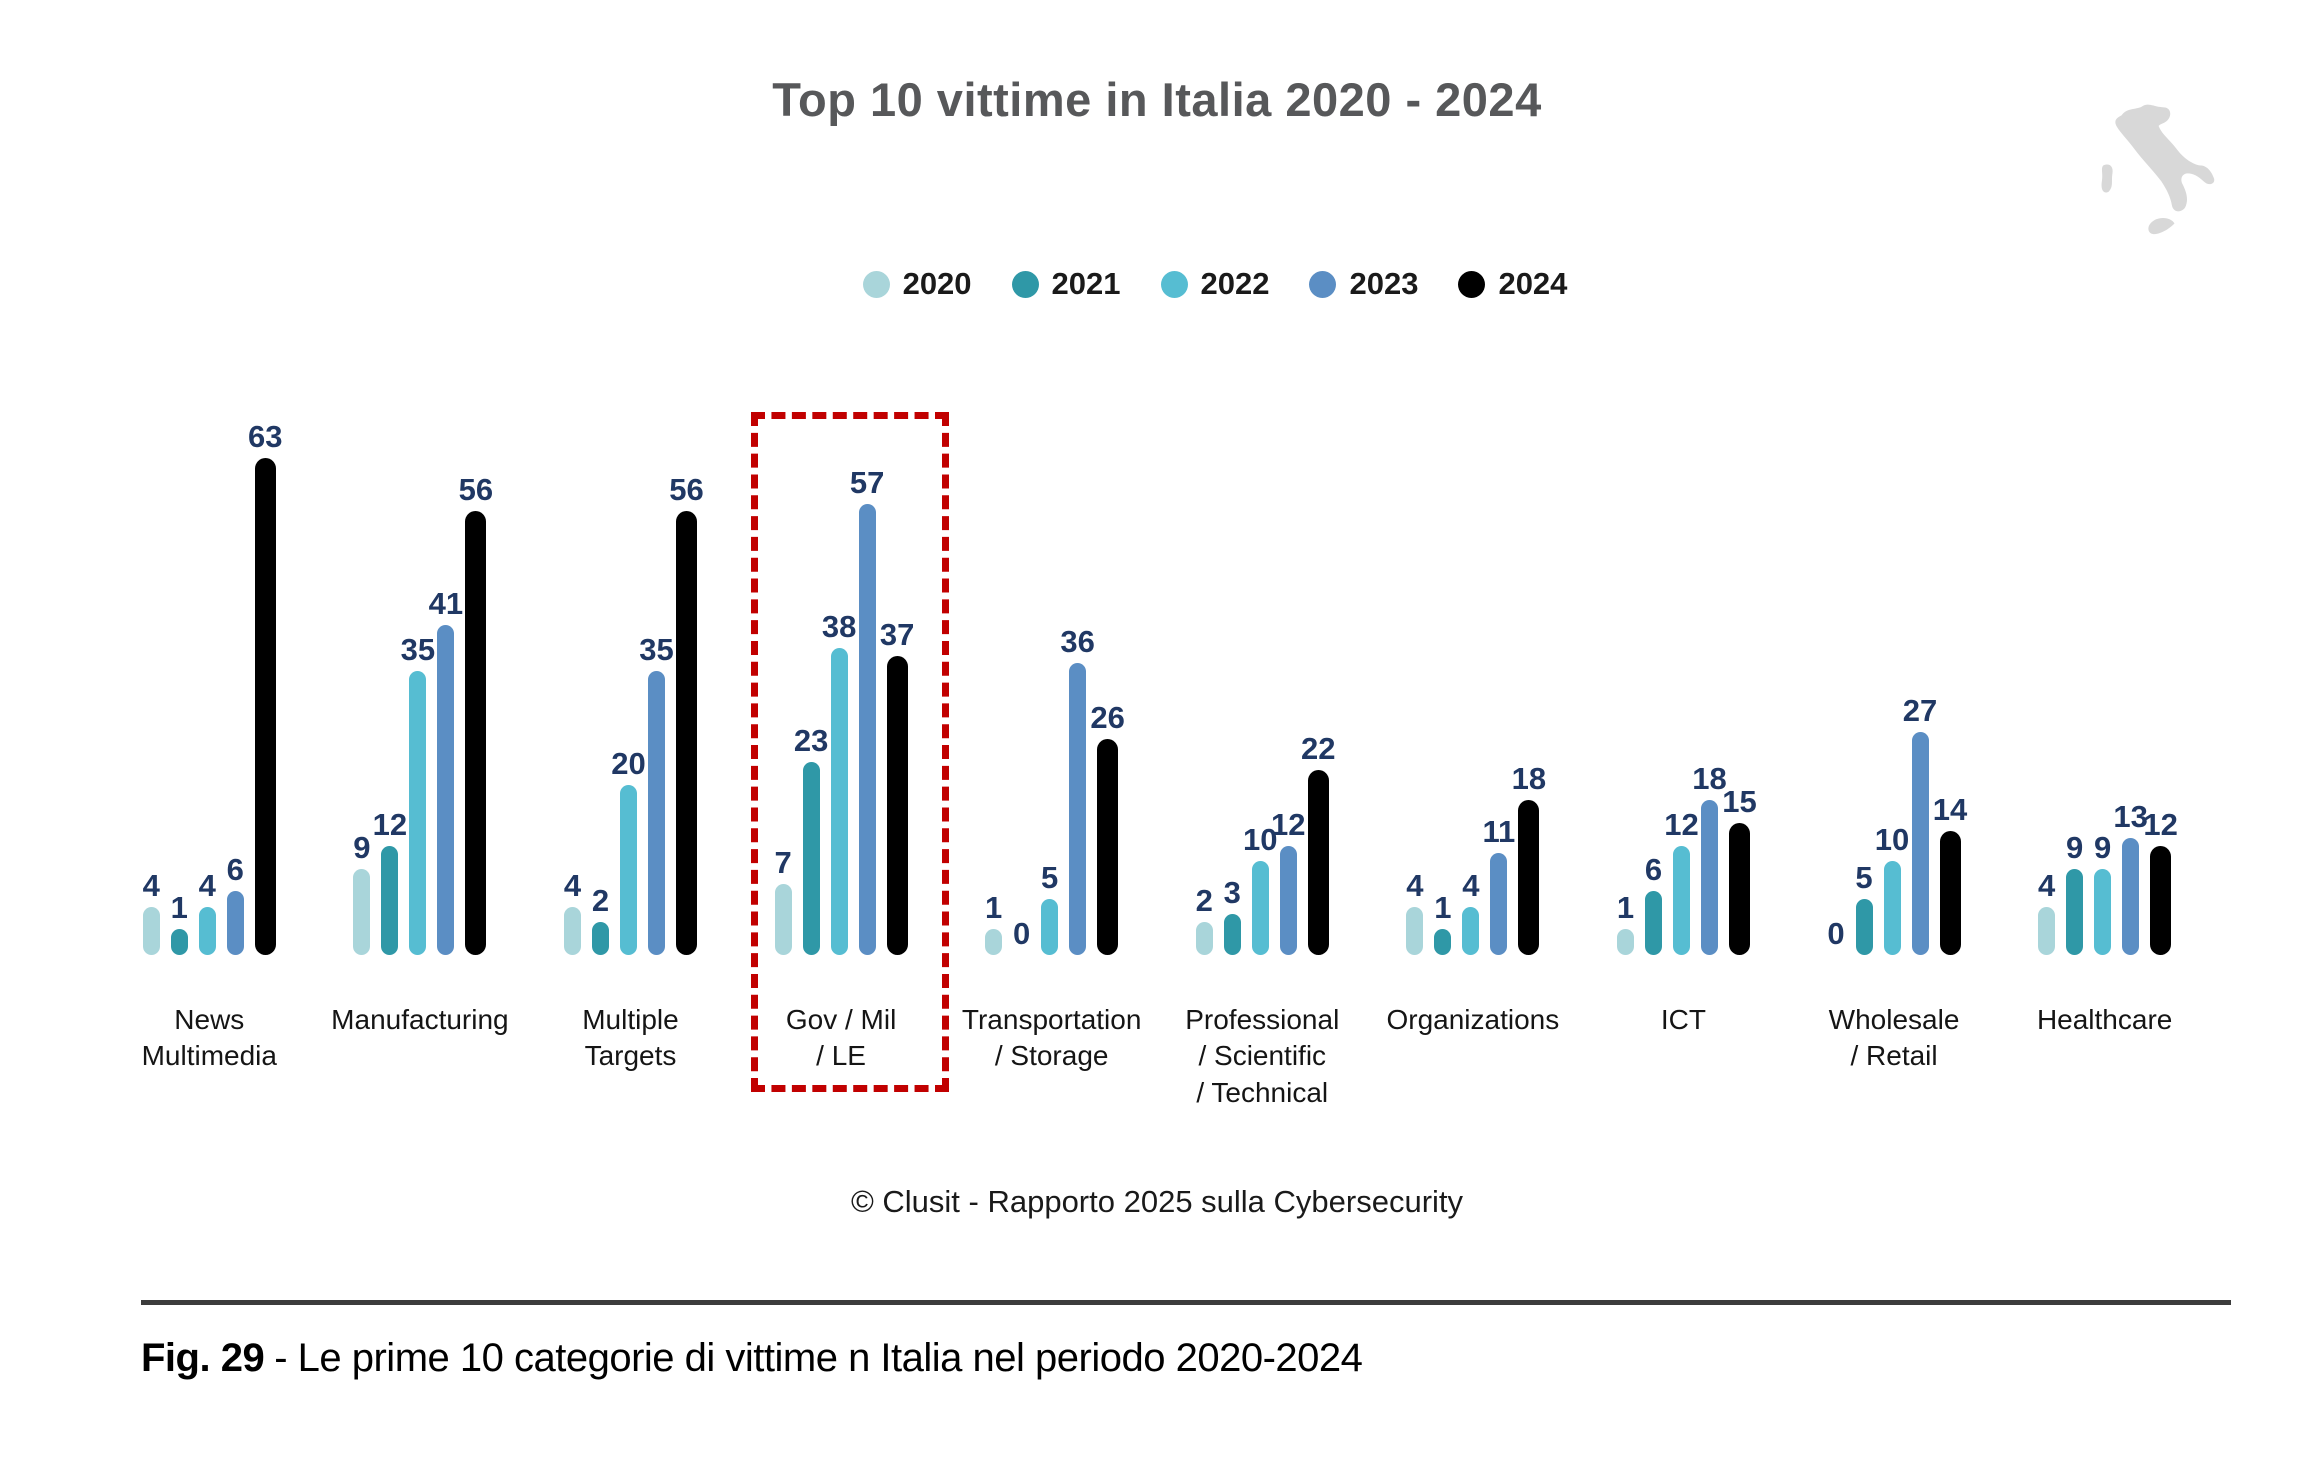 The width and height of the screenshot is (2314, 1458). Describe the element at coordinates (1739, 801) in the screenshot. I see `value-label: 15` at that location.